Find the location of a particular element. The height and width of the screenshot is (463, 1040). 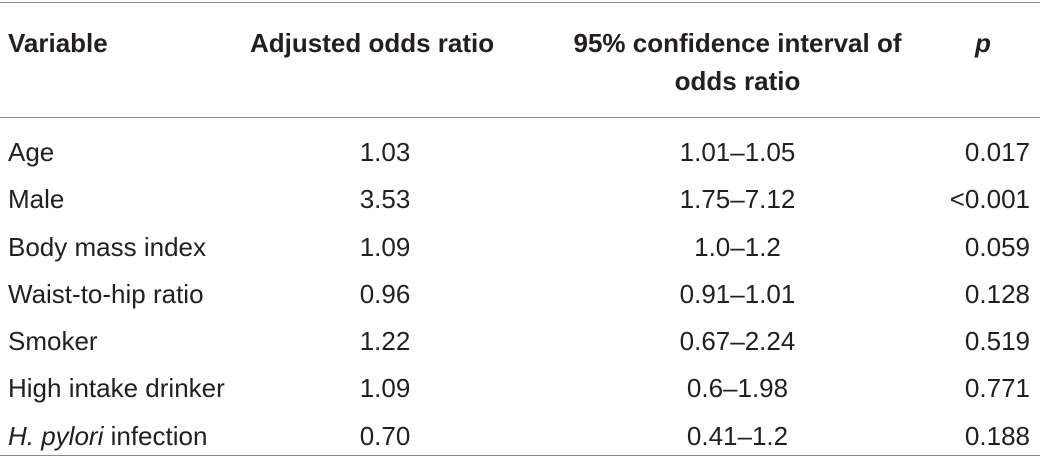

cell-variable: Male is located at coordinates (36, 199).